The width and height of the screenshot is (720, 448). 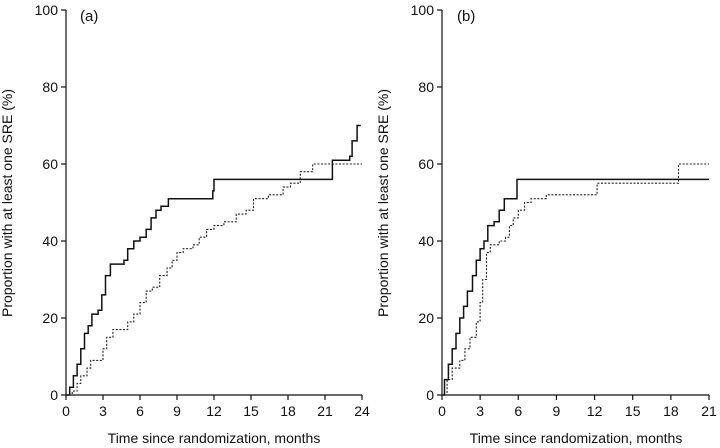 I want to click on panel-b-x-axis-title: Time since randomization, months, so click(x=576, y=438).